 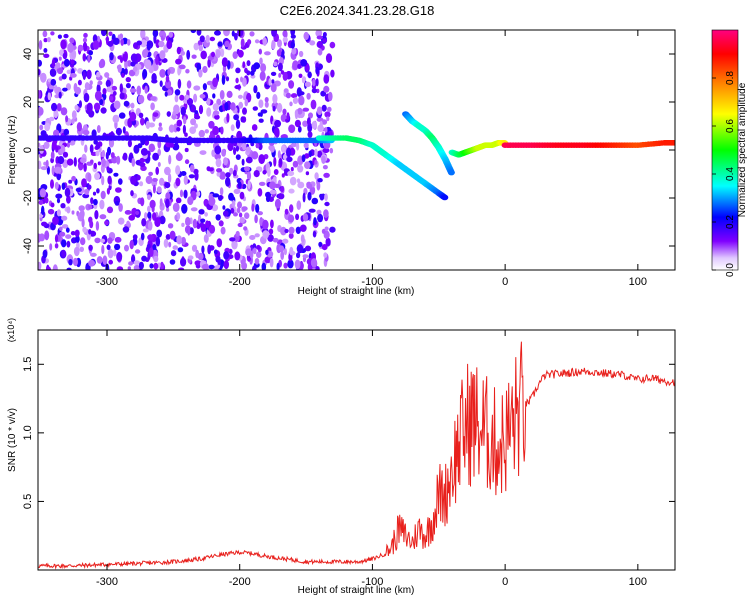 What do you see at coordinates (445, 197) in the screenshot?
I see `signal-trace-point` at bounding box center [445, 197].